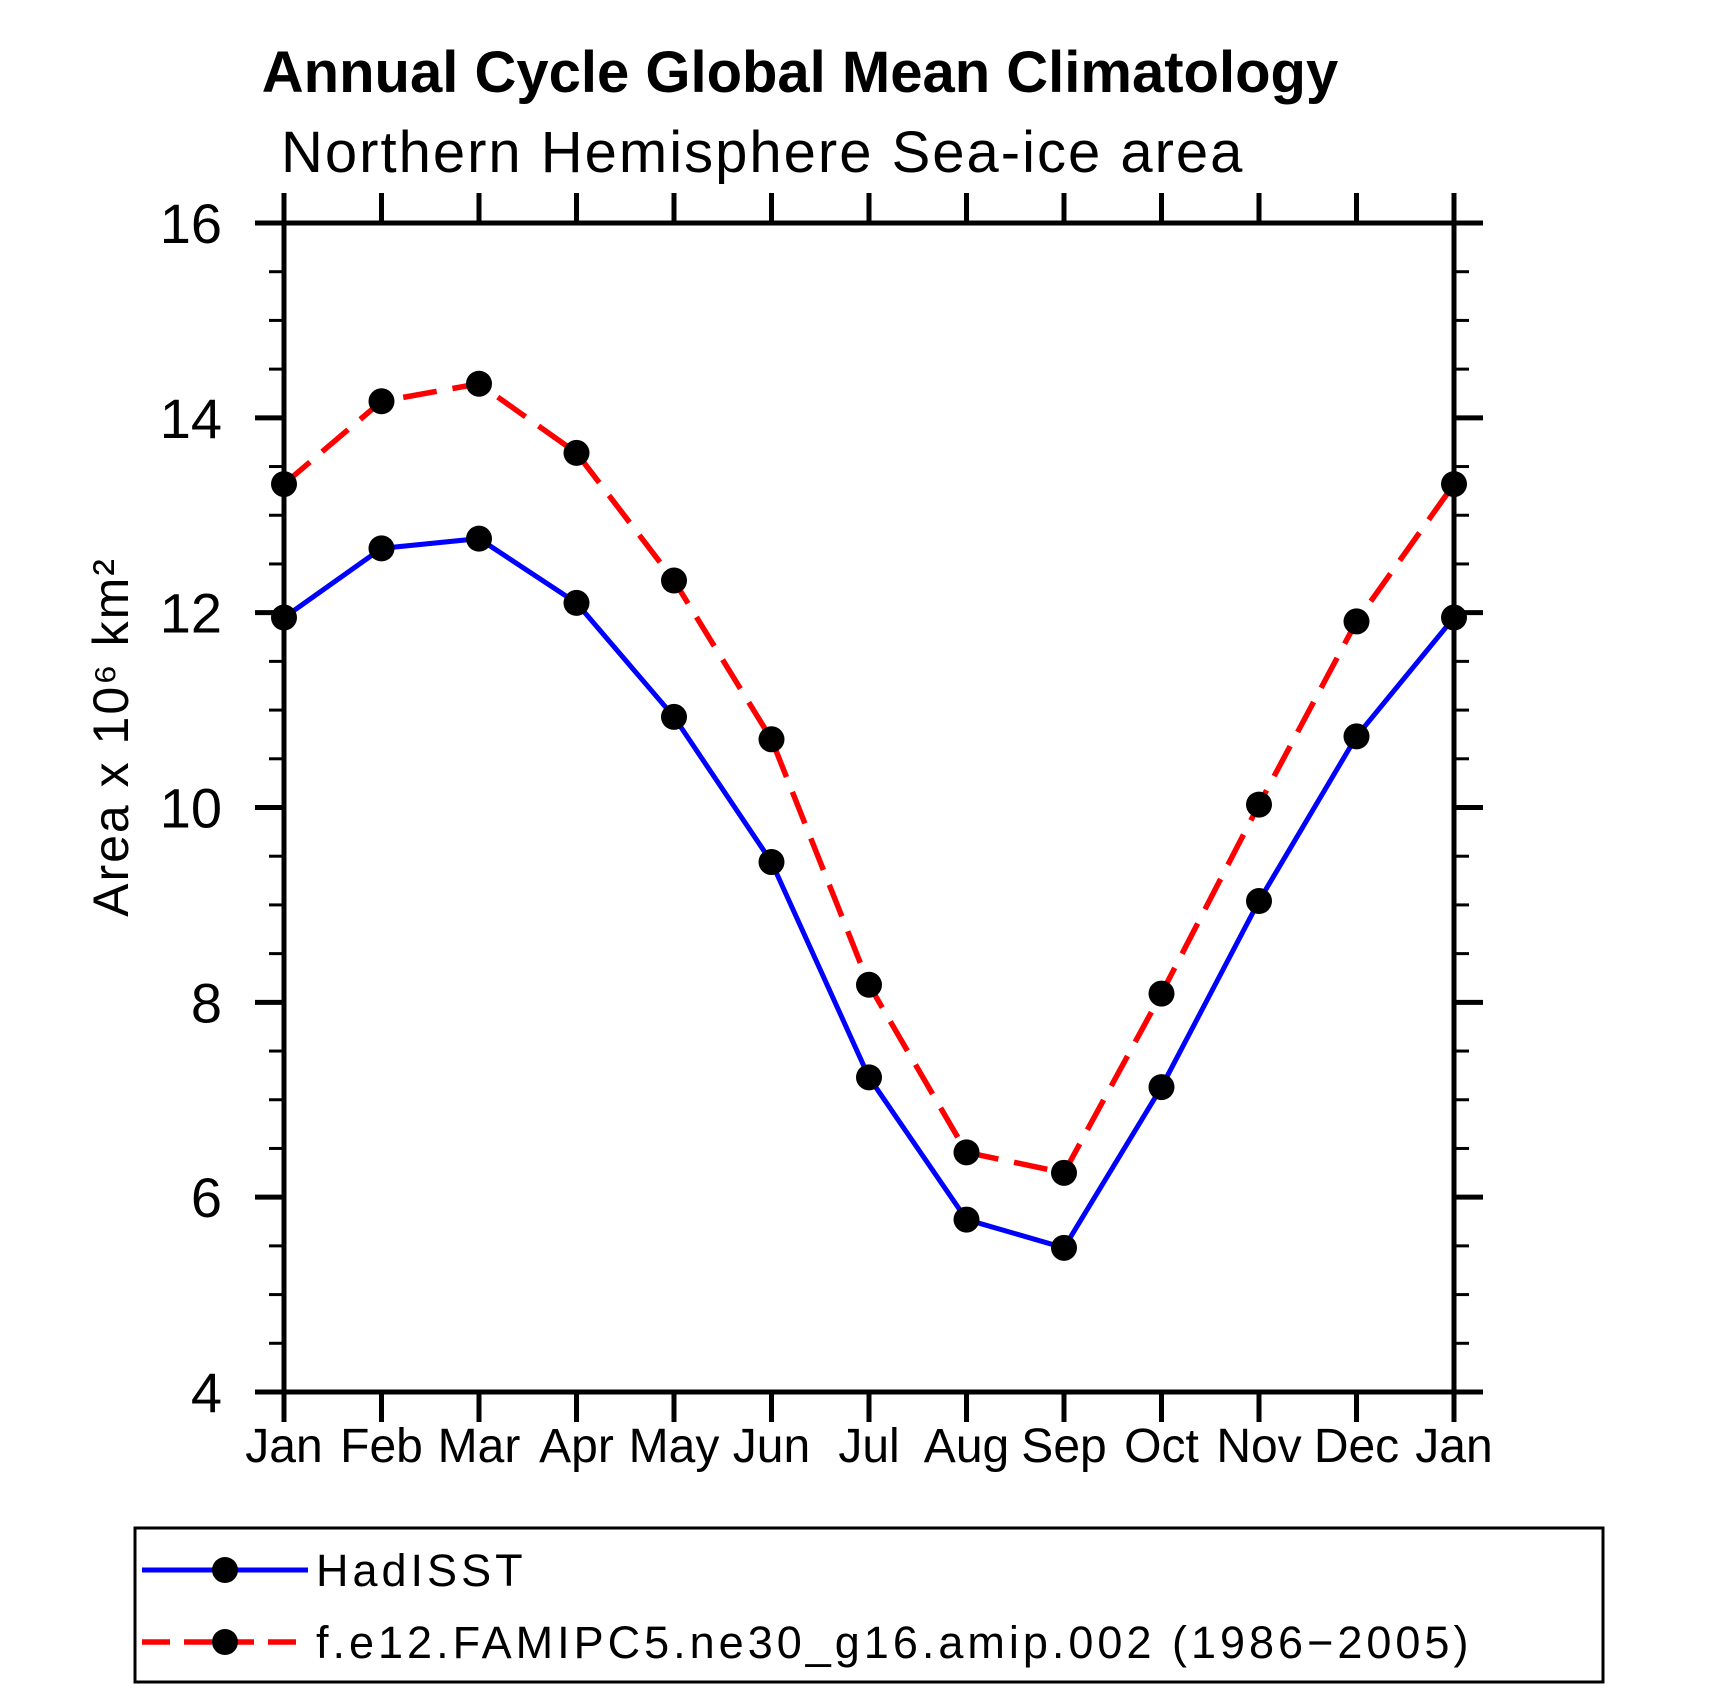 Image resolution: width=1710 pixels, height=1691 pixels. What do you see at coordinates (576, 1446) in the screenshot?
I see `x-tick-label: Apr` at bounding box center [576, 1446].